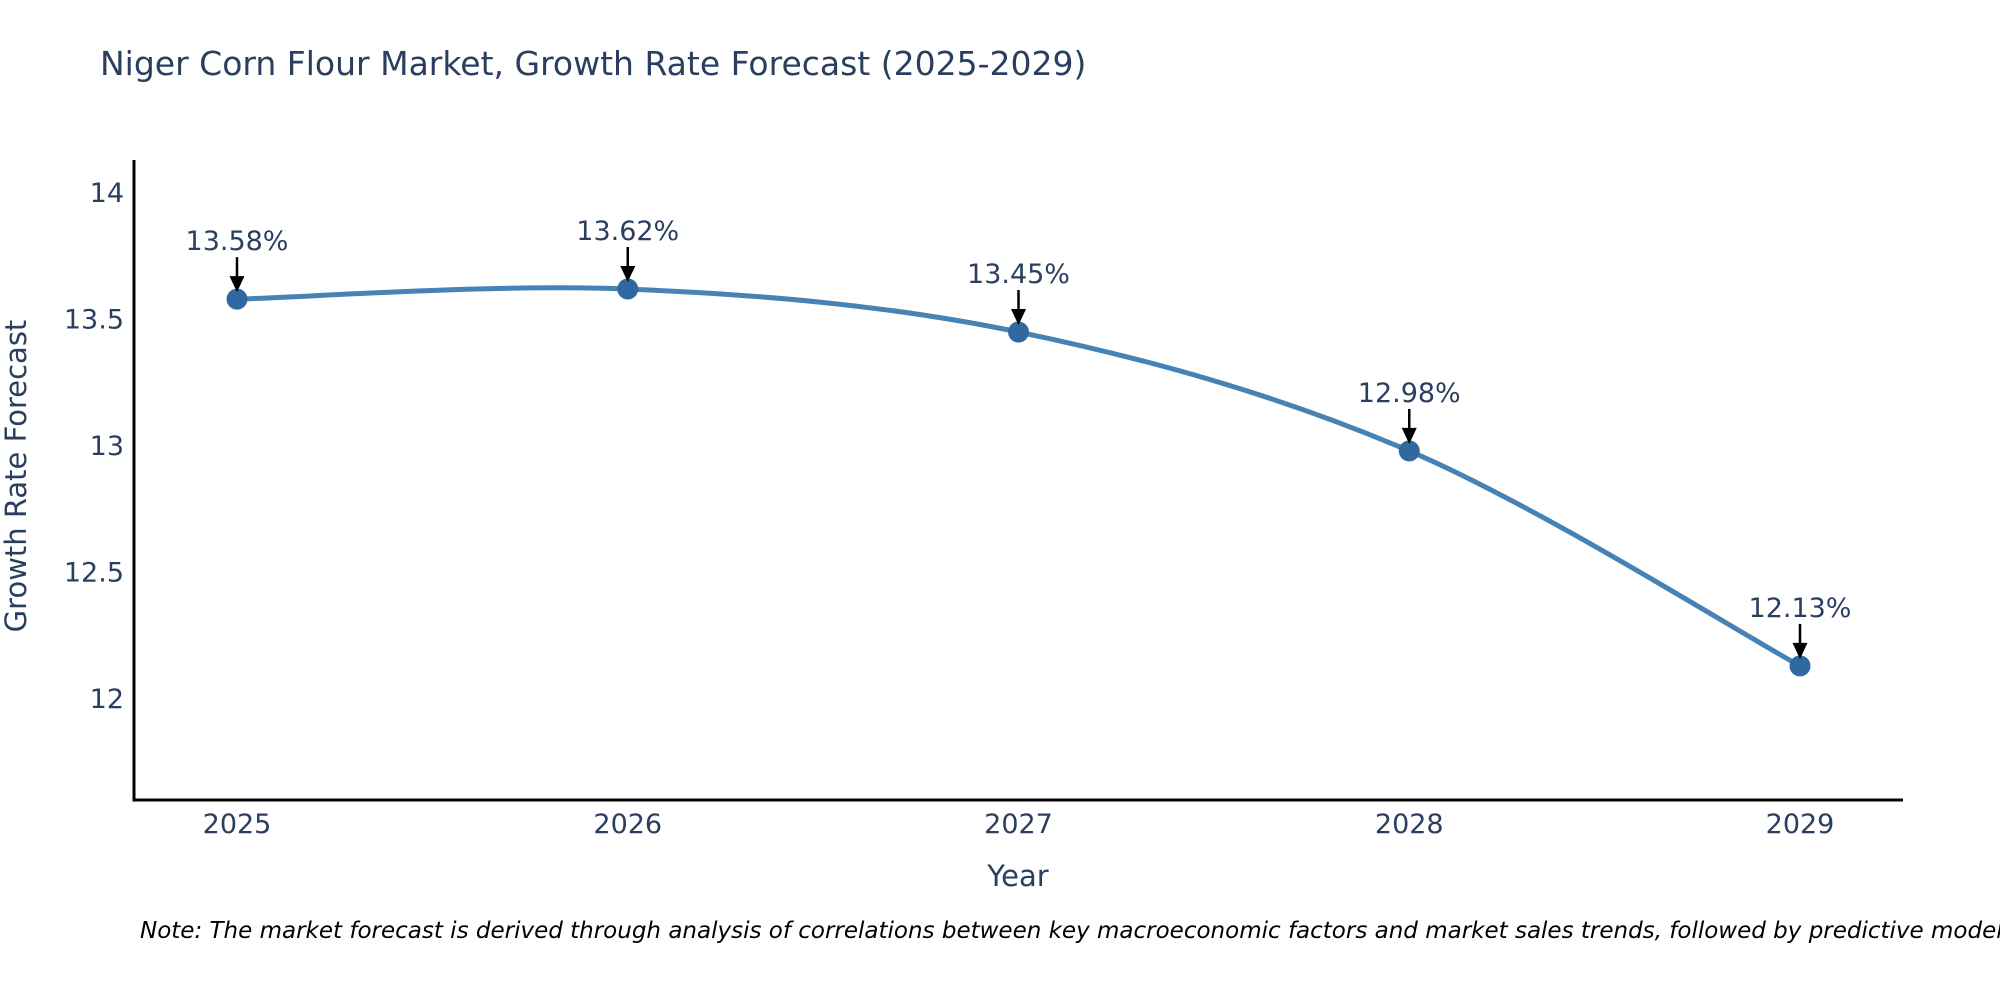 This screenshot has height=1000, width=2000. I want to click on annotation-2027: 13.45%, so click(1018, 292).